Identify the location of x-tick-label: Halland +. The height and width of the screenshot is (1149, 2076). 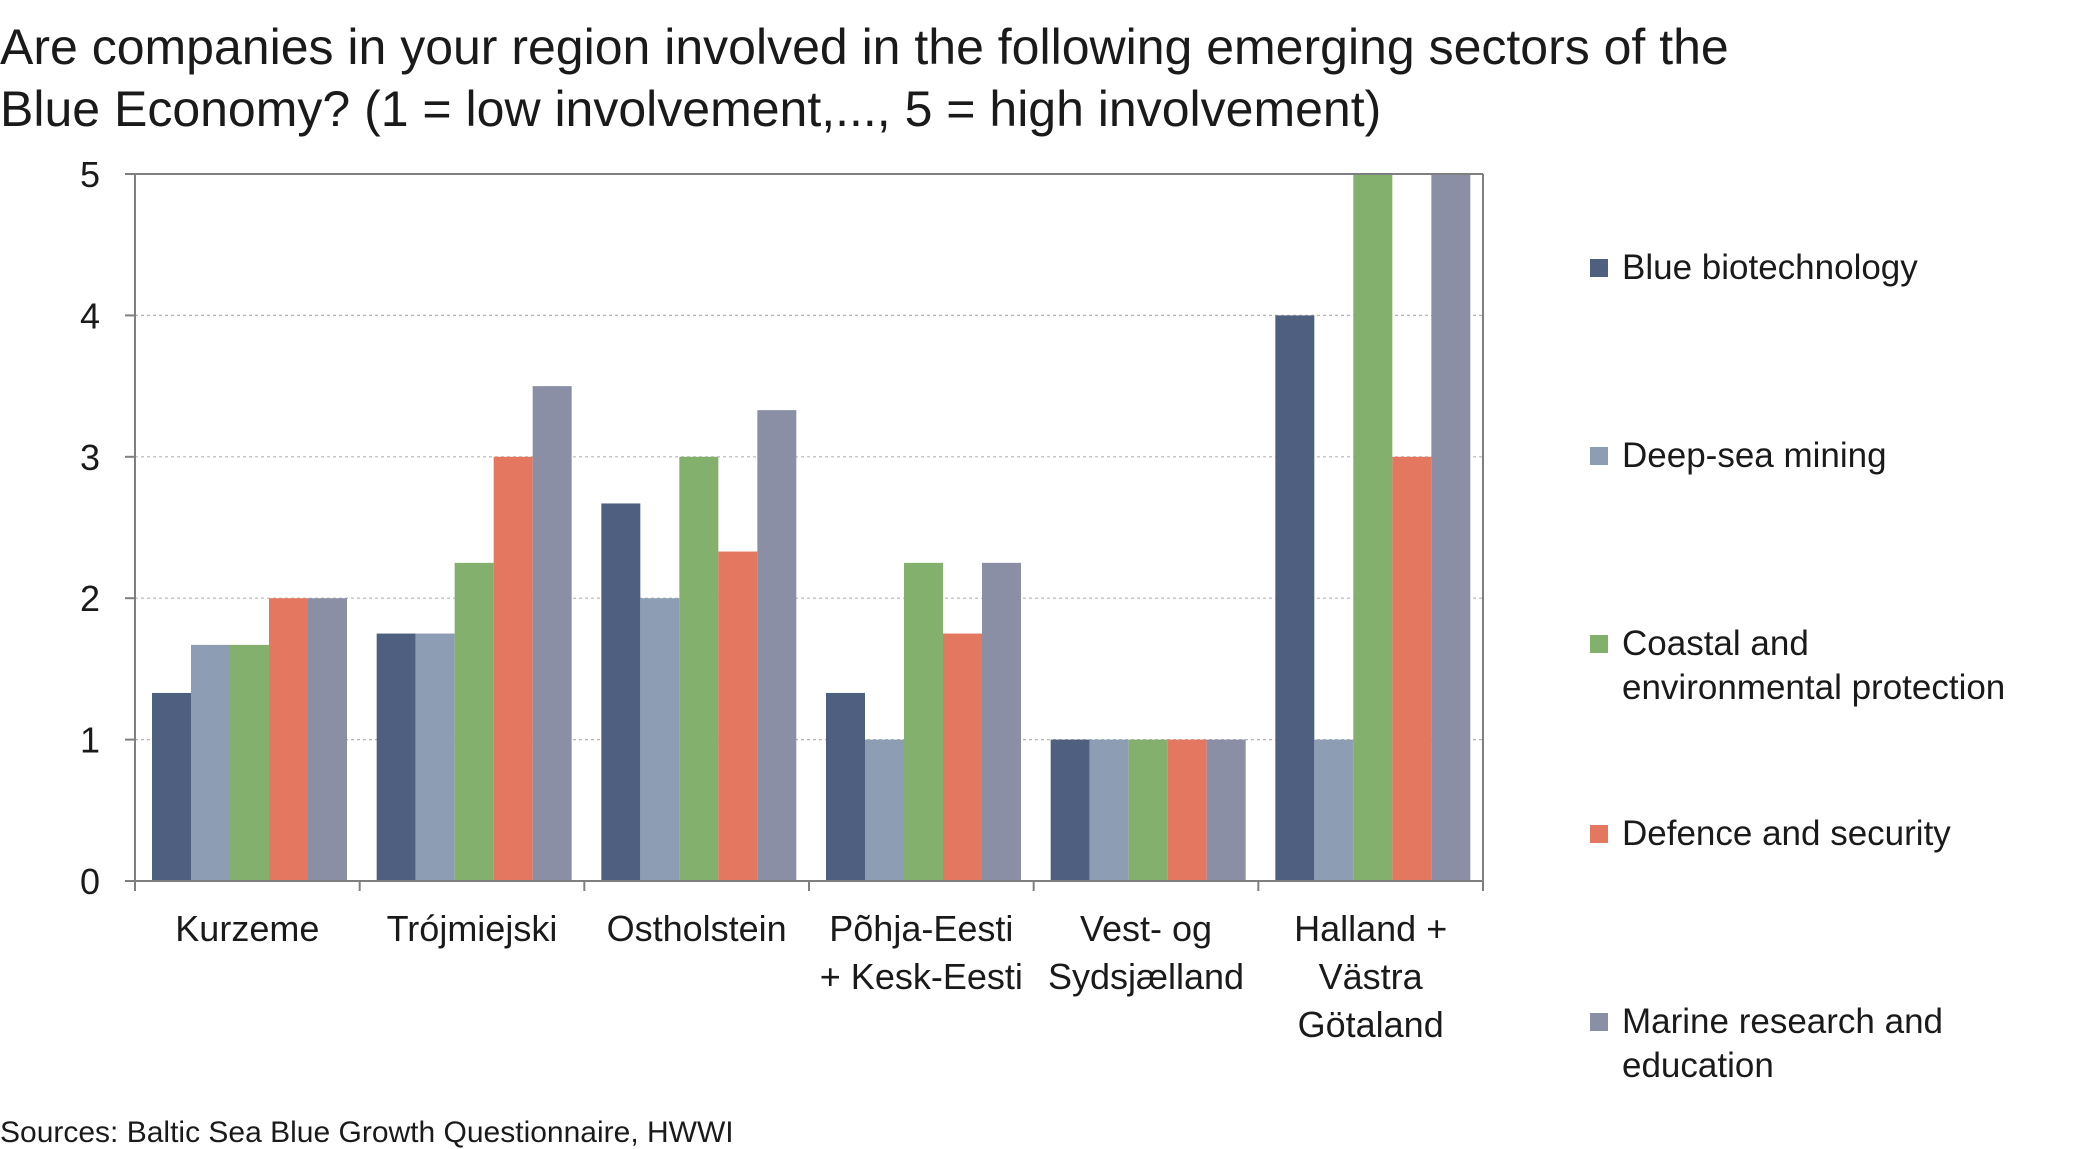
(1370, 928).